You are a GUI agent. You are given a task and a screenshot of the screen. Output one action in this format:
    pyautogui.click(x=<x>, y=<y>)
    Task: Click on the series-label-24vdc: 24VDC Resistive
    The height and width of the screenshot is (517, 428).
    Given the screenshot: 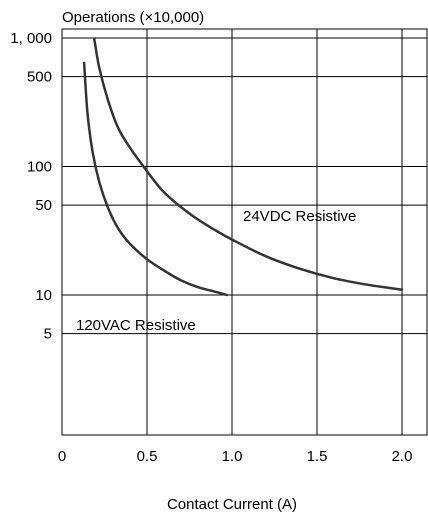 What is the action you would take?
    pyautogui.click(x=299, y=216)
    